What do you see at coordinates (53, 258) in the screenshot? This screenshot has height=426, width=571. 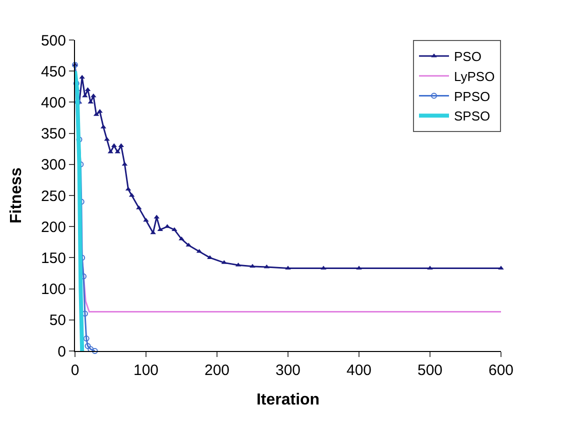 I see `y-tick-label: 150` at bounding box center [53, 258].